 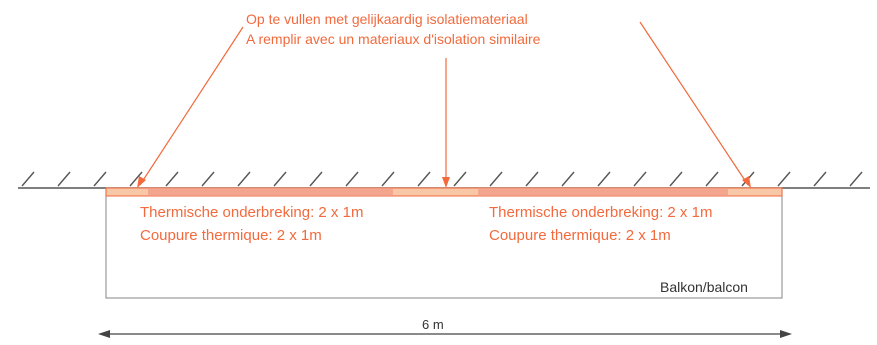 What do you see at coordinates (786, 334) in the screenshot?
I see `dimension-arrow-right` at bounding box center [786, 334].